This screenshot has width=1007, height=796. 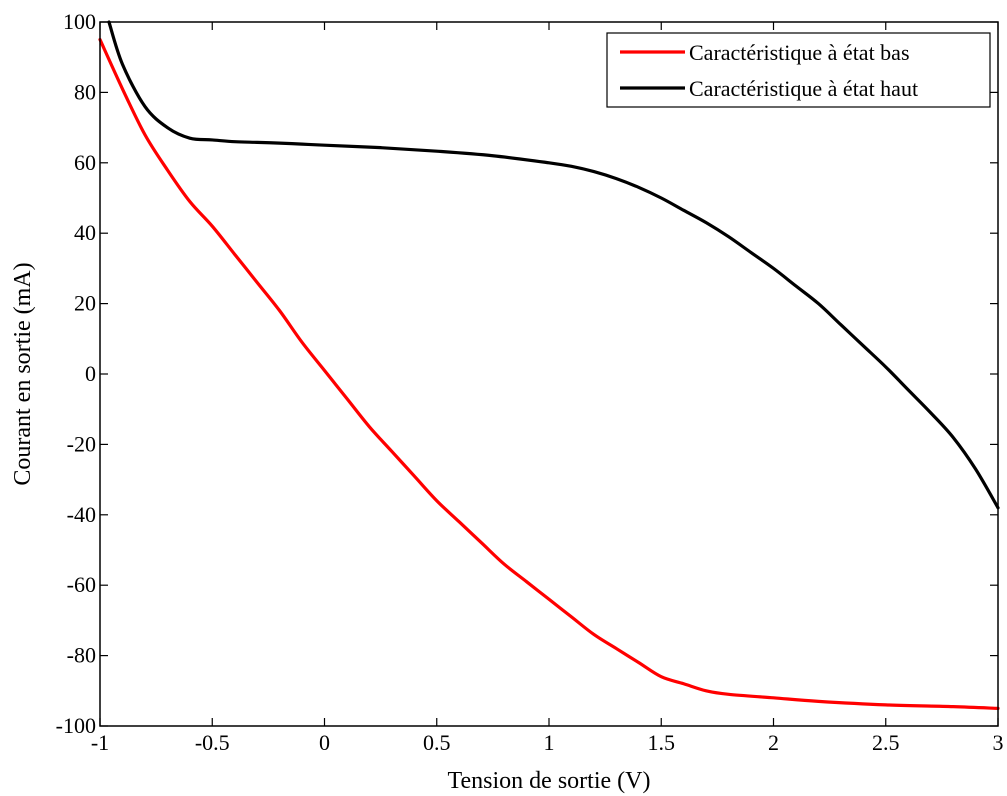 What do you see at coordinates (773, 742) in the screenshot?
I see `x-tick-label: 2` at bounding box center [773, 742].